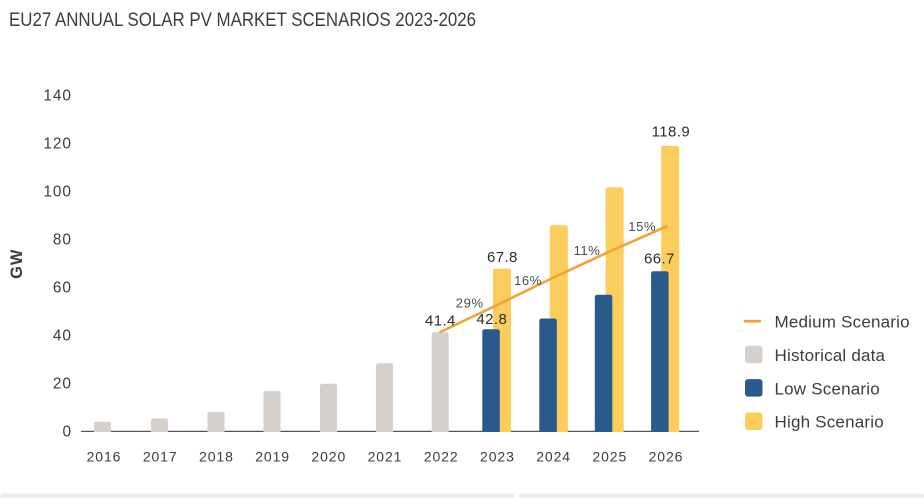 The image size is (924, 498). Describe the element at coordinates (67, 432) in the screenshot. I see `svg-text: 0` at that location.